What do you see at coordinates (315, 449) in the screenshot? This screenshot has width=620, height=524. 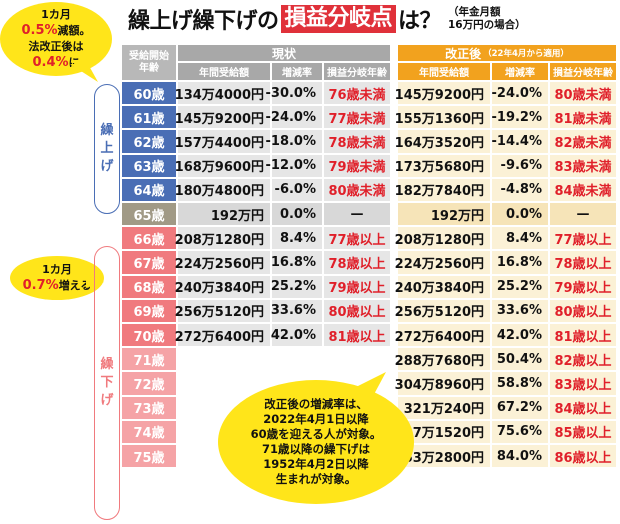 I see `callout-line4: 71歳以降の繰下げは` at bounding box center [315, 449].